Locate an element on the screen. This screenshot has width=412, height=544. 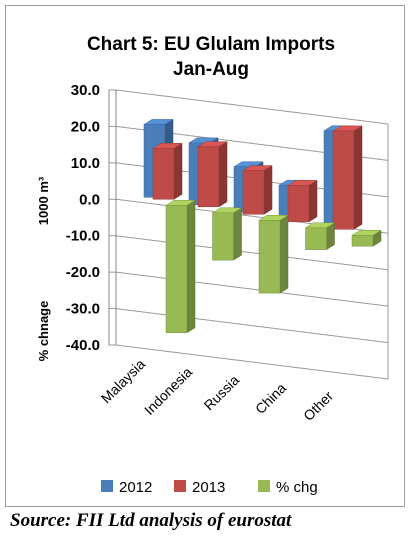
bar-chg-other is located at coordinates (366, 238).